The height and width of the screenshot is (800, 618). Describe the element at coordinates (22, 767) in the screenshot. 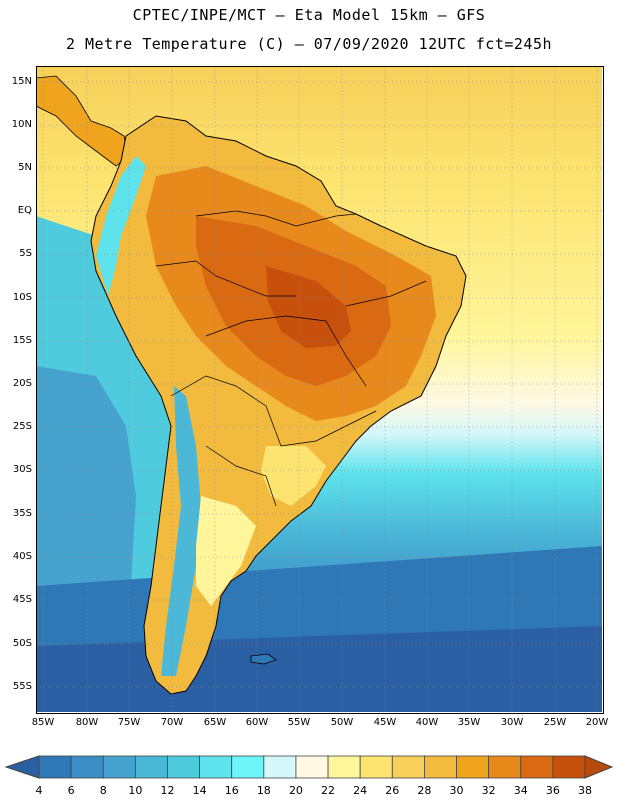

I see `colorbar-left-arrow` at that location.